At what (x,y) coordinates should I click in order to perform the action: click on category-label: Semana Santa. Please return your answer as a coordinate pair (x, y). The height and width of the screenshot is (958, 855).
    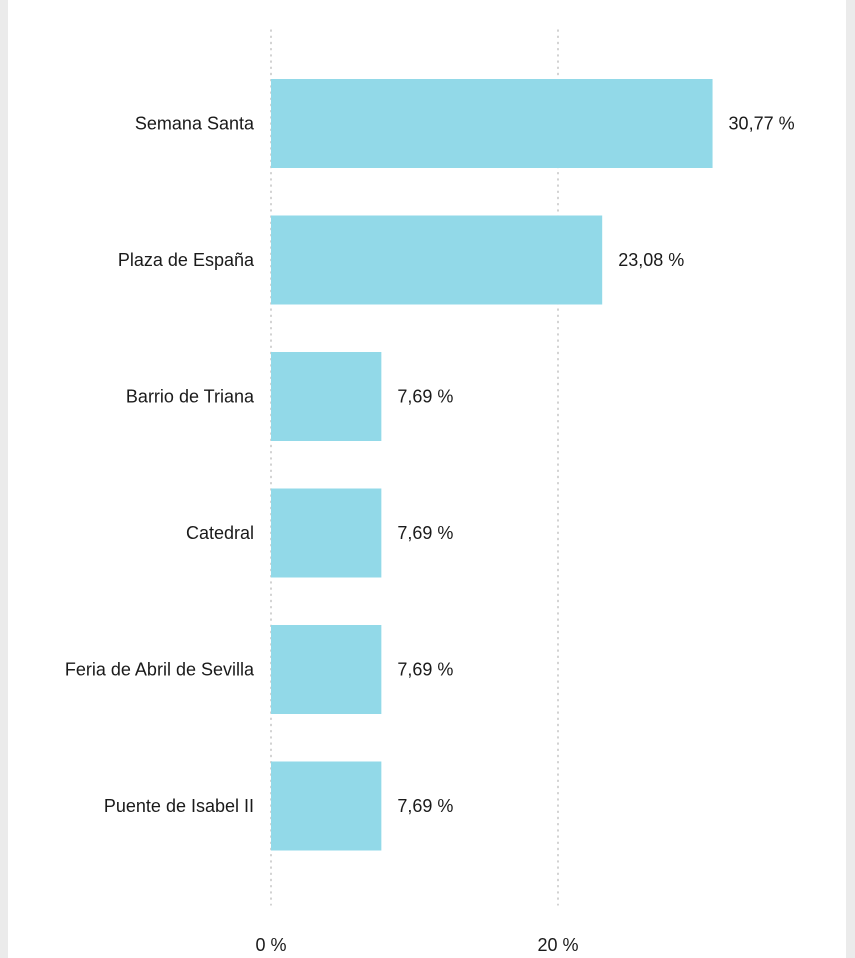
    Looking at the image, I should click on (195, 124).